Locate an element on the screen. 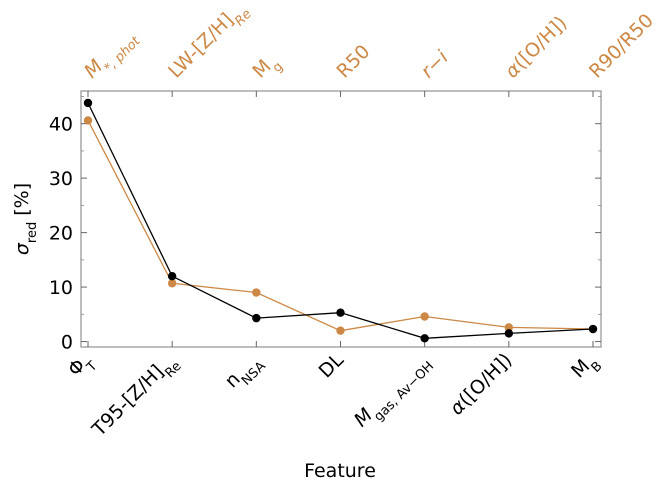 The height and width of the screenshot is (486, 660). x-tick-label-group: MB is located at coordinates (586, 368).